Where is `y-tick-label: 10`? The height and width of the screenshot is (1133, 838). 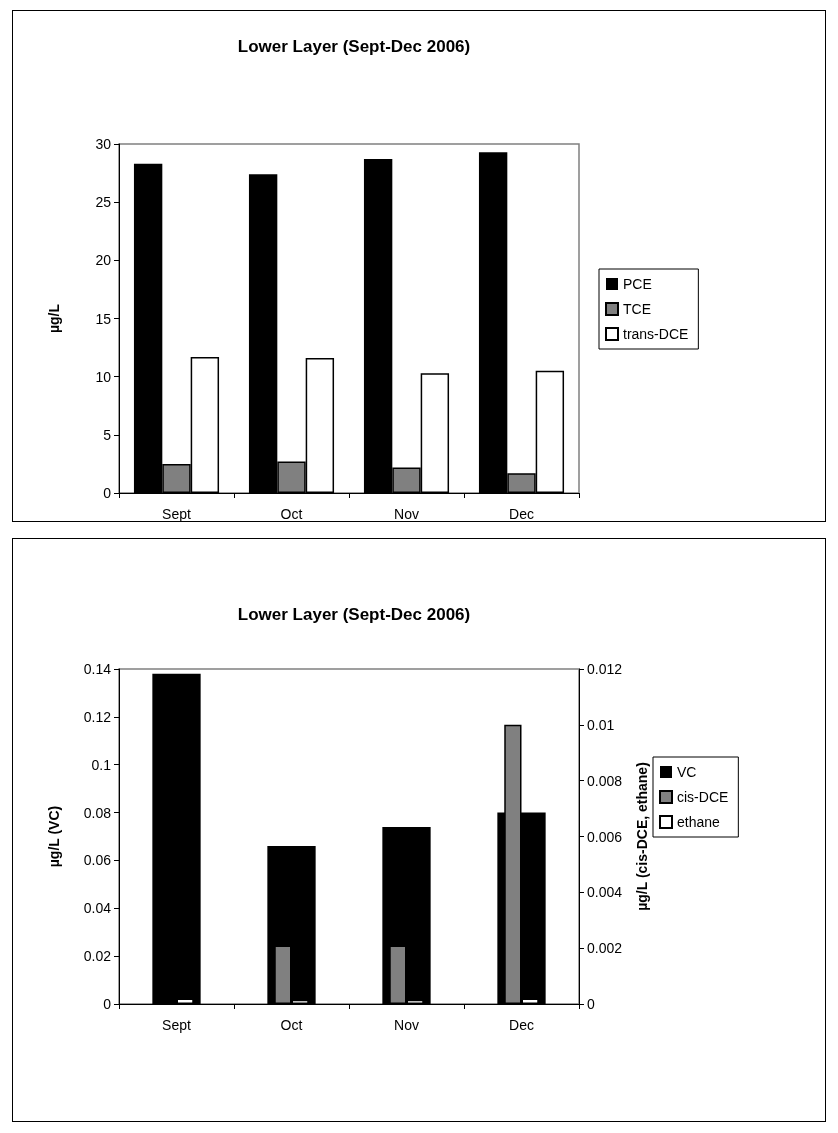 y-tick-label: 10 is located at coordinates (103, 376).